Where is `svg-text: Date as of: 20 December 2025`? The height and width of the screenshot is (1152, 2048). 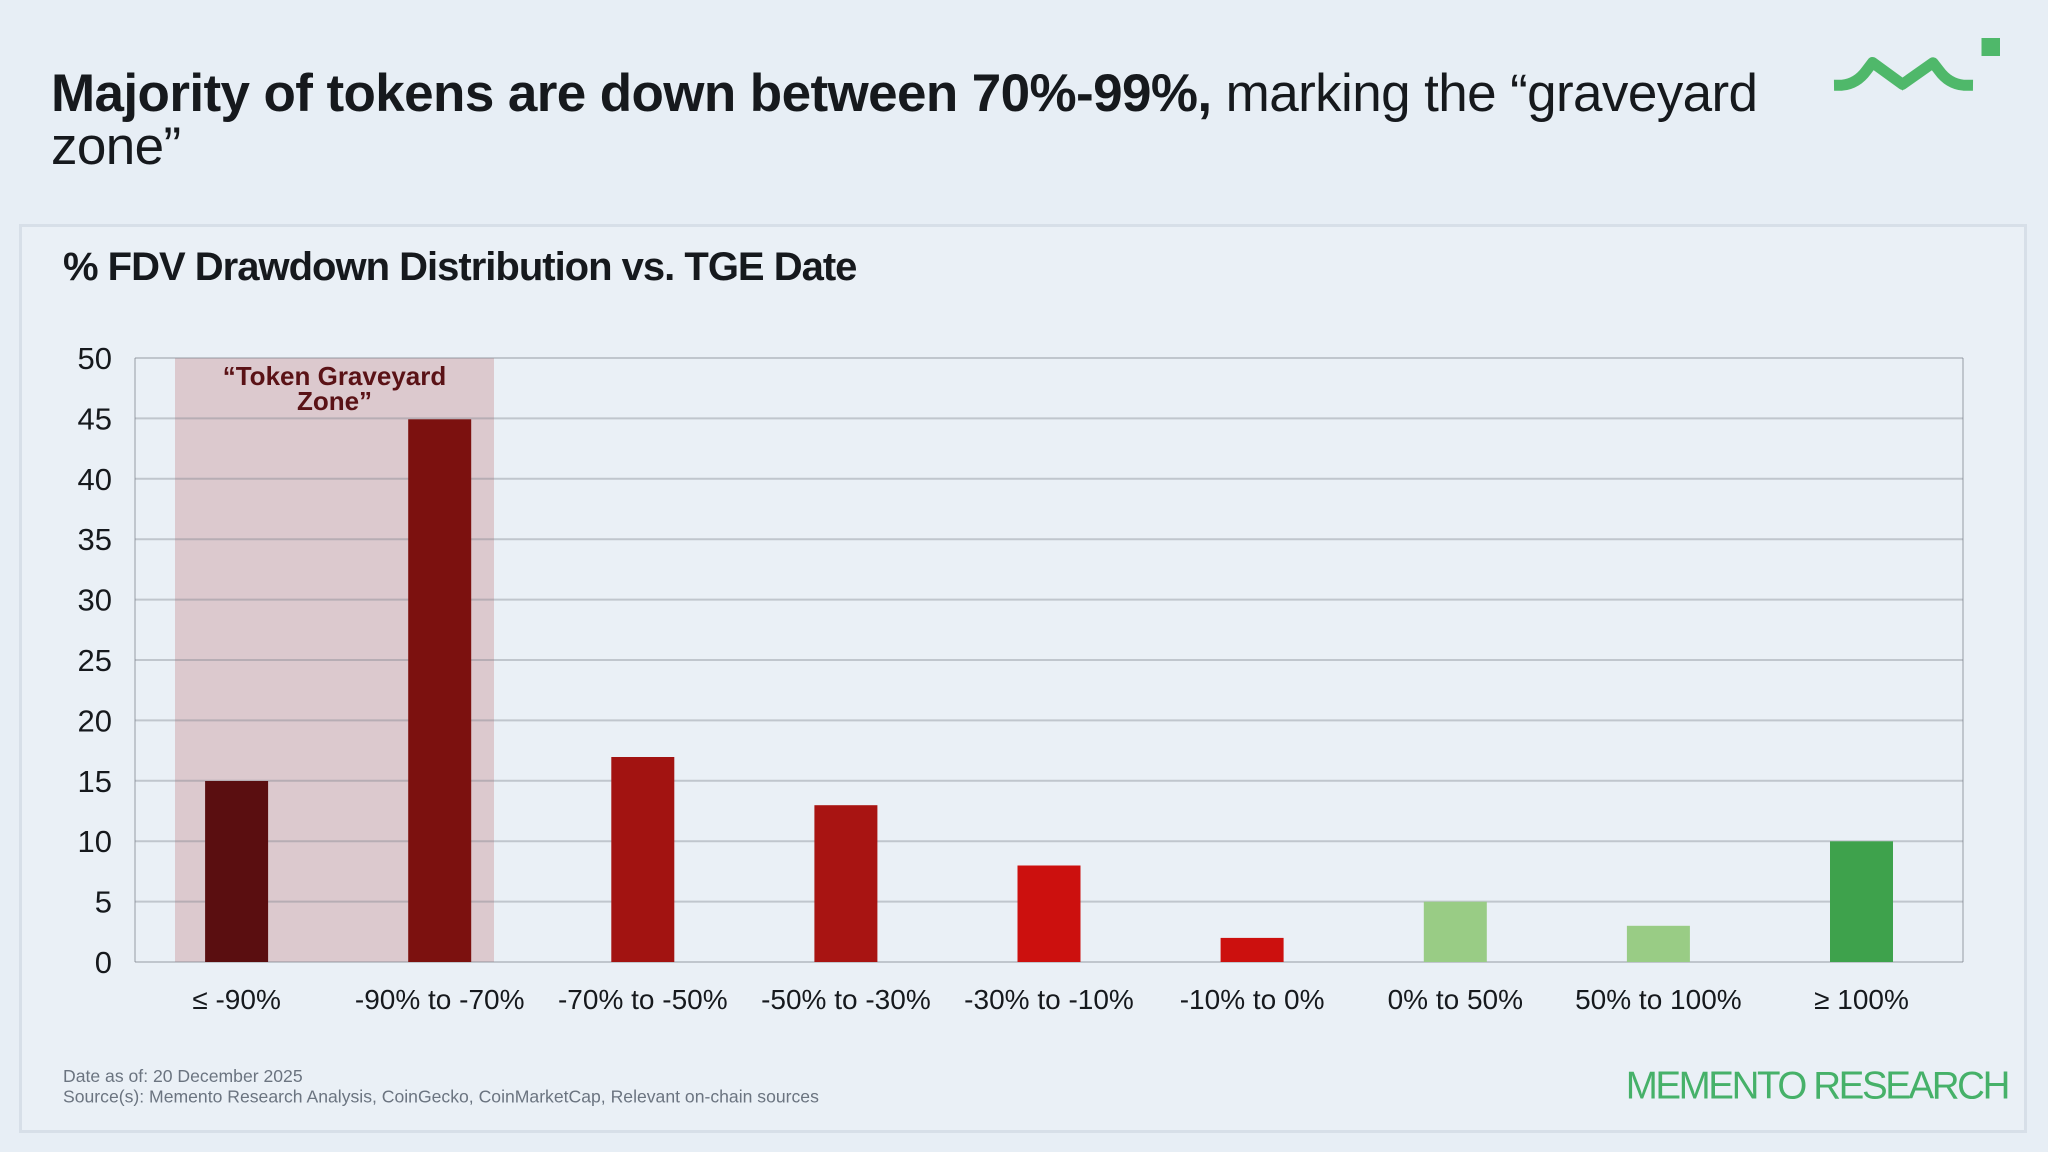 svg-text: Date as of: 20 December 2025 is located at coordinates (183, 1076).